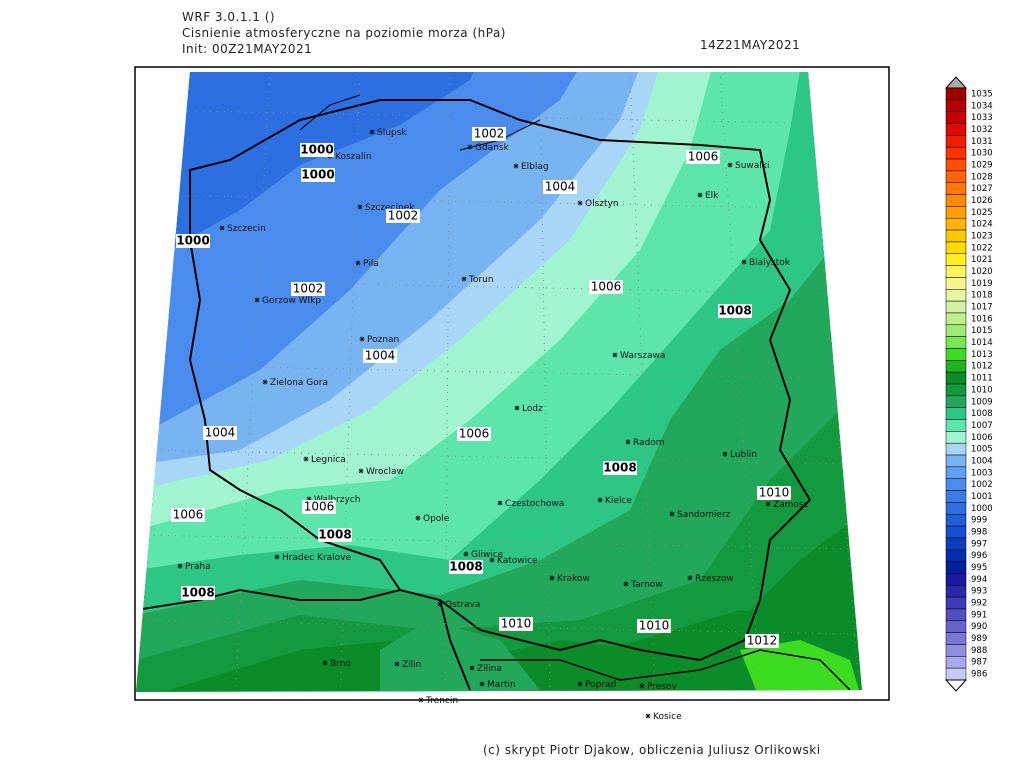  I want to click on pressure-band, so click(801, 666).